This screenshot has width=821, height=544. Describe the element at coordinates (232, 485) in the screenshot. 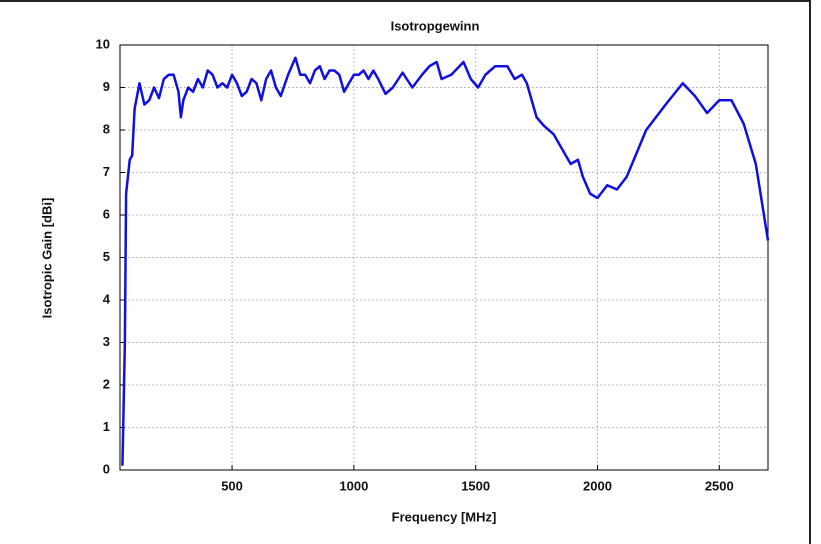

I see `x-tick-label: 500` at that location.